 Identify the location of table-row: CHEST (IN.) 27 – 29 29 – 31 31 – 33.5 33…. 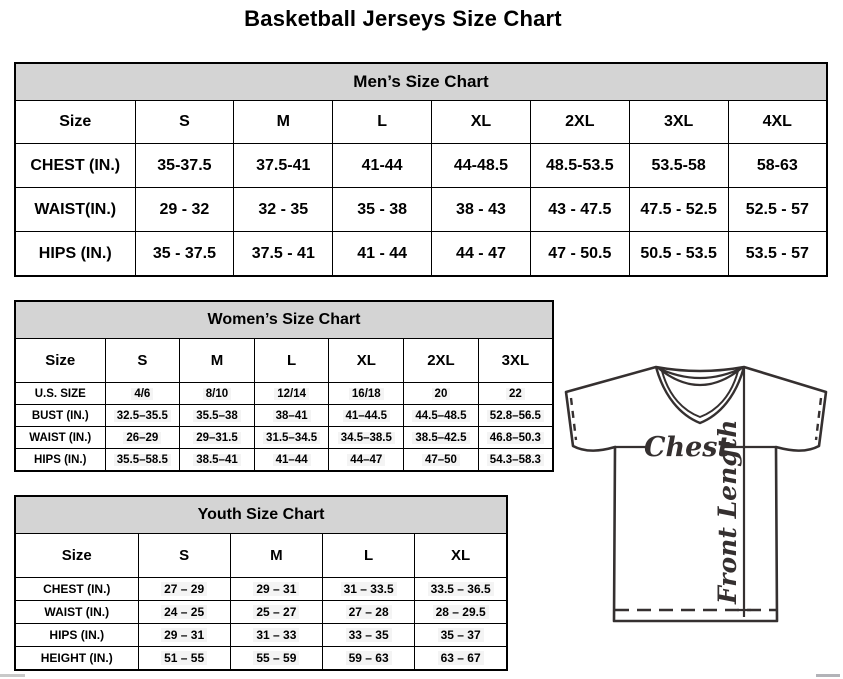
(261, 589).